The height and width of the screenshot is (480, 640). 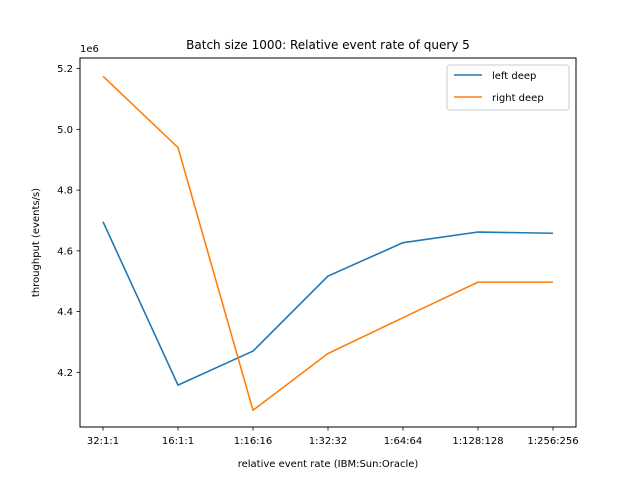 I want to click on y-axis-label: throughput (events/s), so click(x=36, y=242).